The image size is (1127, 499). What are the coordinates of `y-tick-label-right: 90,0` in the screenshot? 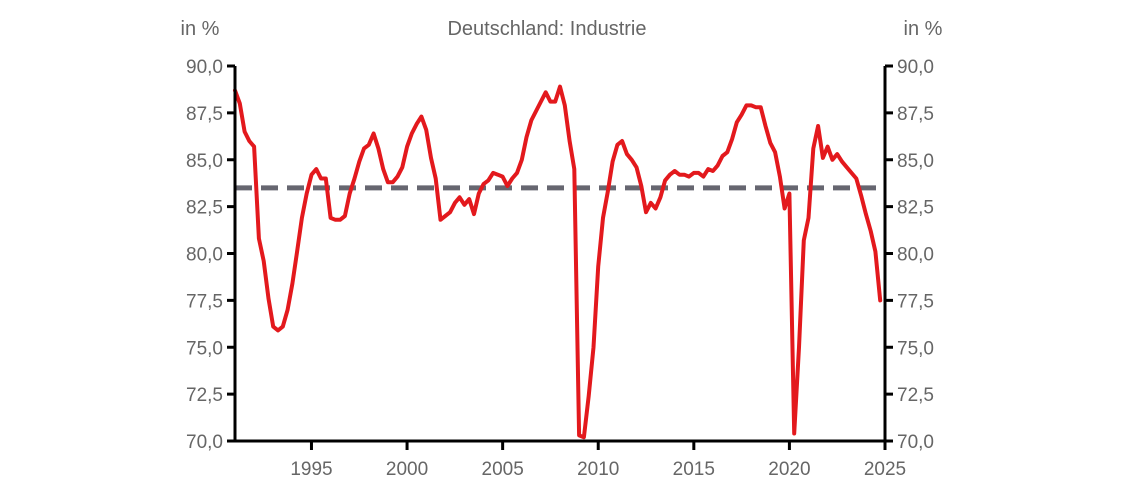 It's located at (915, 67).